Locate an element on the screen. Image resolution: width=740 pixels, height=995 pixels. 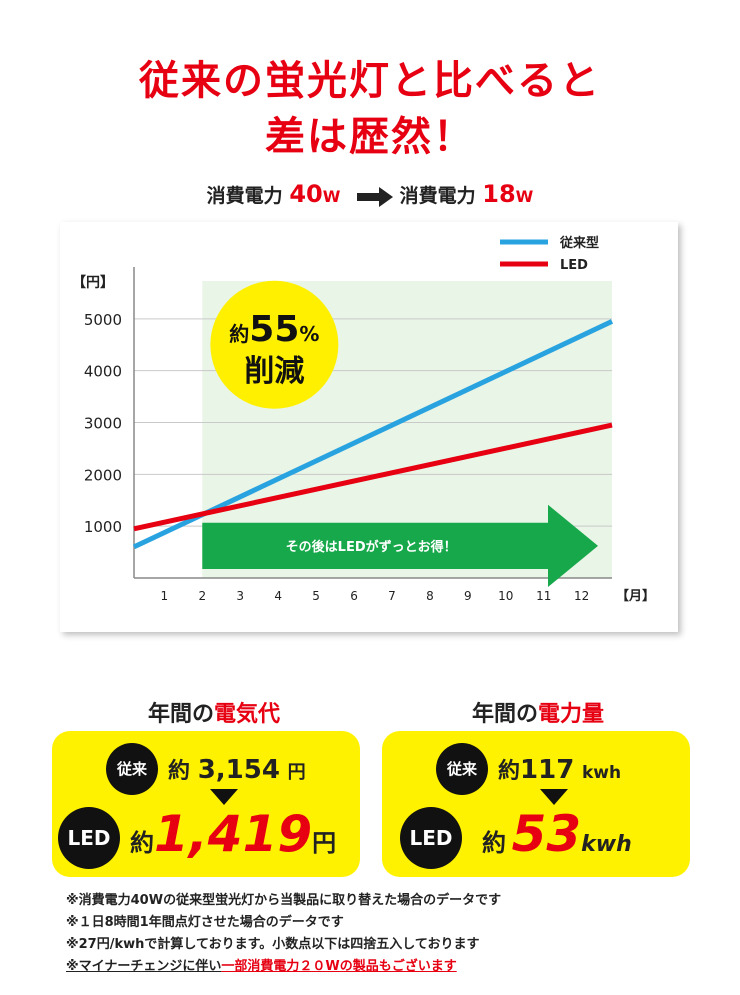
x-unit-label: 【月】 is located at coordinates (635, 596).